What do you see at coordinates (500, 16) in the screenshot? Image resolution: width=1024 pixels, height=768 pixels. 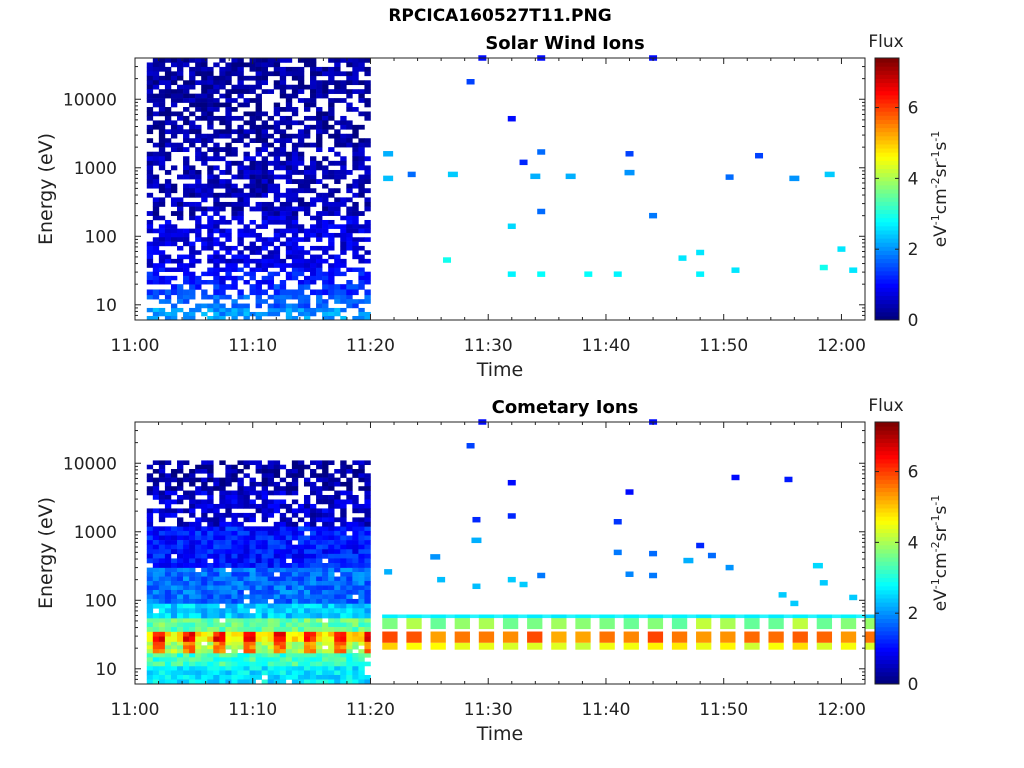 I see `figure-title: RPCICA160527T11.PNG` at bounding box center [500, 16].